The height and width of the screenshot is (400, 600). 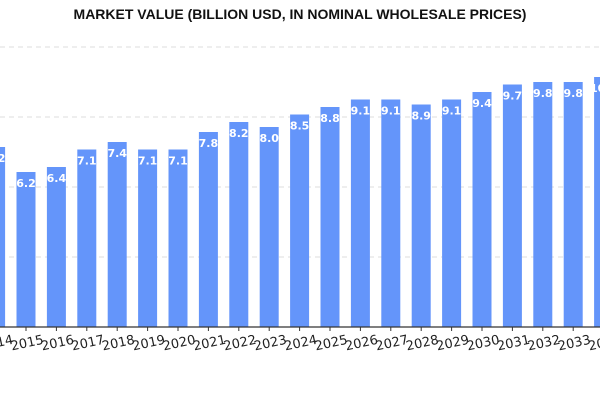 What do you see at coordinates (57, 178) in the screenshot?
I see `data-label: 6.4` at bounding box center [57, 178].